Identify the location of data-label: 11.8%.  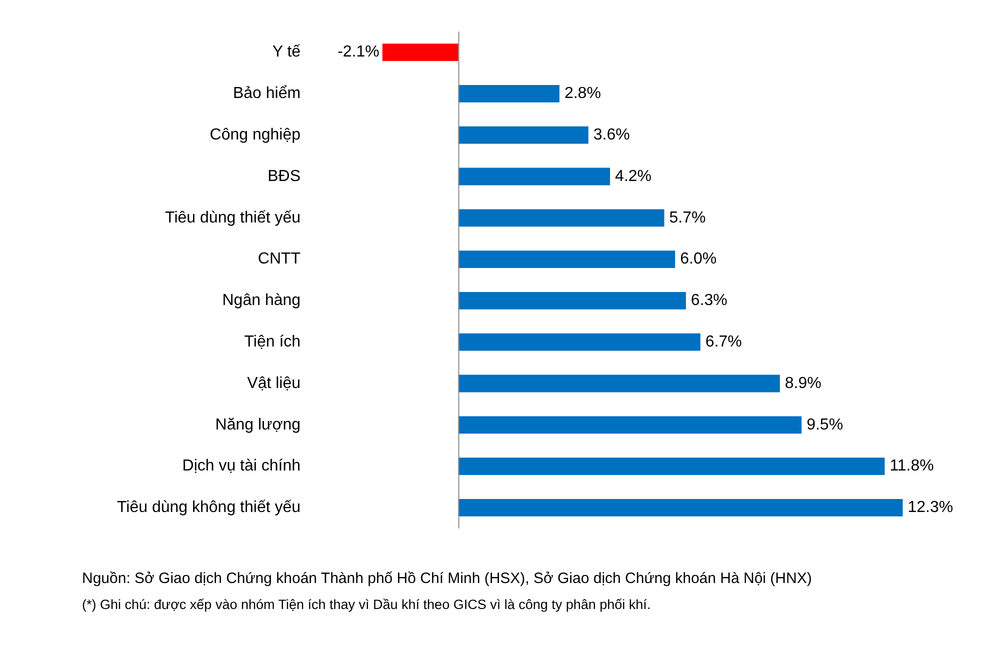
(912, 466).